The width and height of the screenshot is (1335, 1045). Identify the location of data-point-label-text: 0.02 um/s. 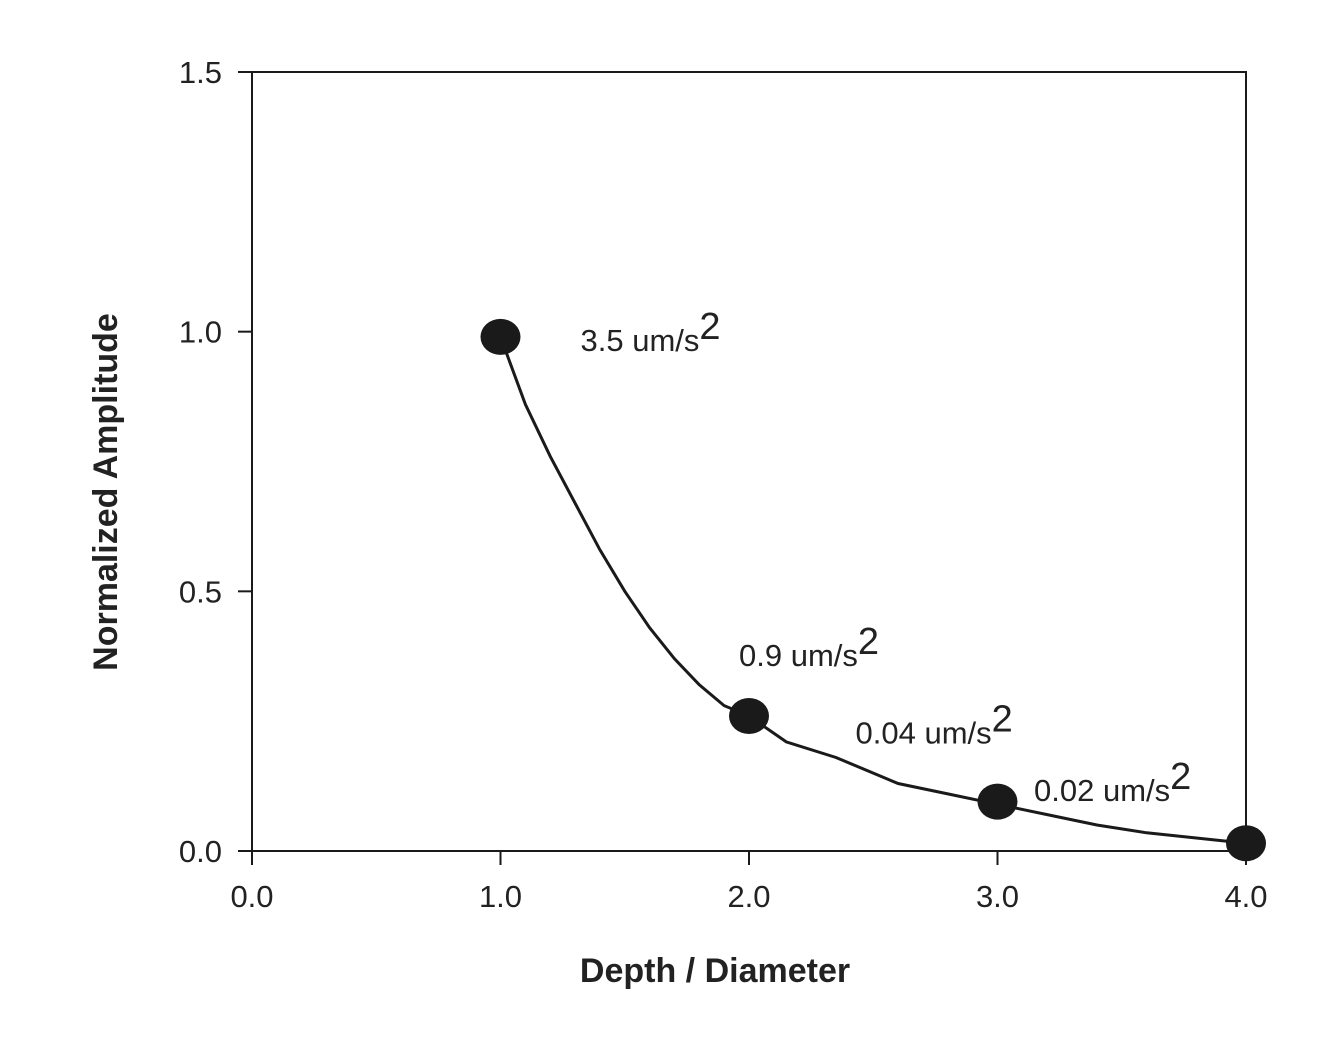
(1102, 790).